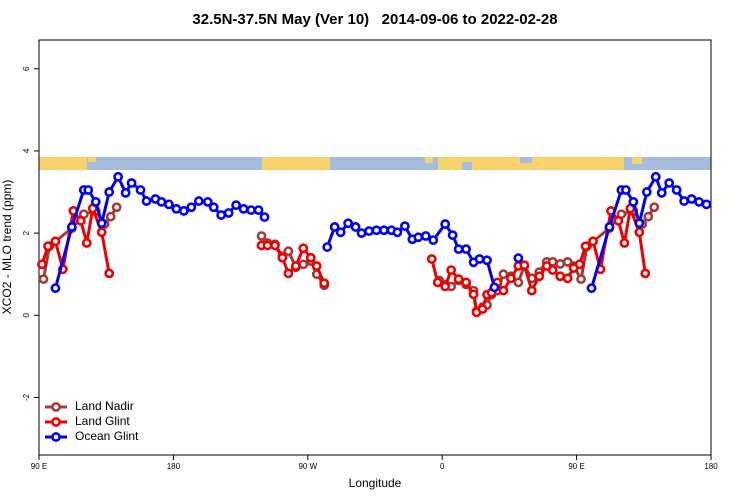  What do you see at coordinates (104, 406) in the screenshot?
I see `legend-label: Land Nadir` at bounding box center [104, 406].